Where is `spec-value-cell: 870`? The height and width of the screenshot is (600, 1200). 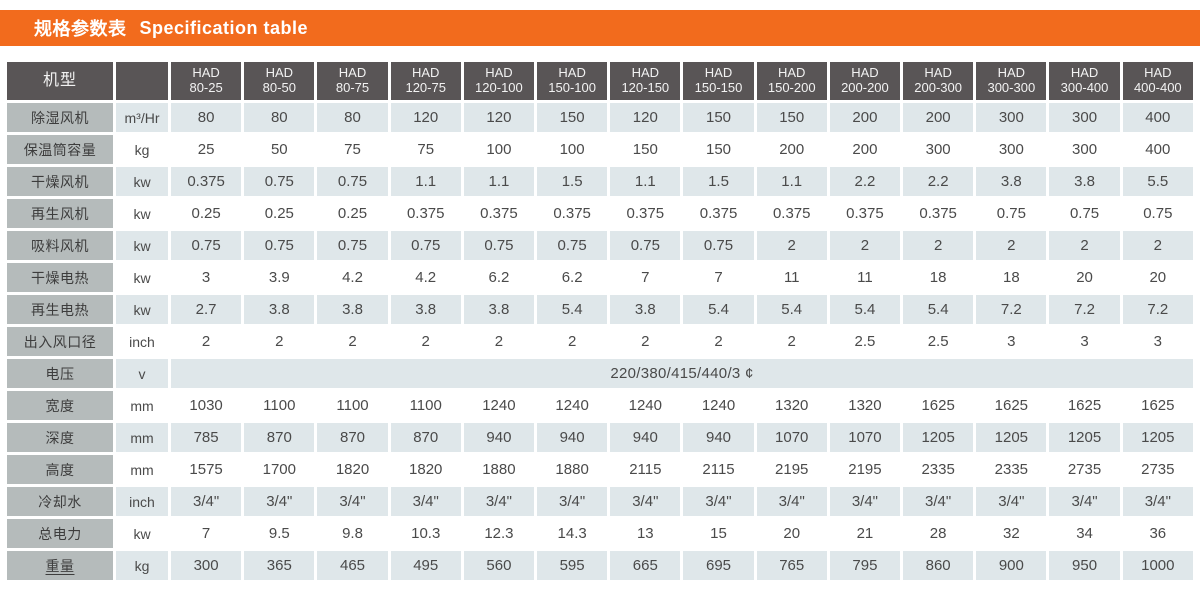 spec-value-cell: 870 is located at coordinates (352, 437).